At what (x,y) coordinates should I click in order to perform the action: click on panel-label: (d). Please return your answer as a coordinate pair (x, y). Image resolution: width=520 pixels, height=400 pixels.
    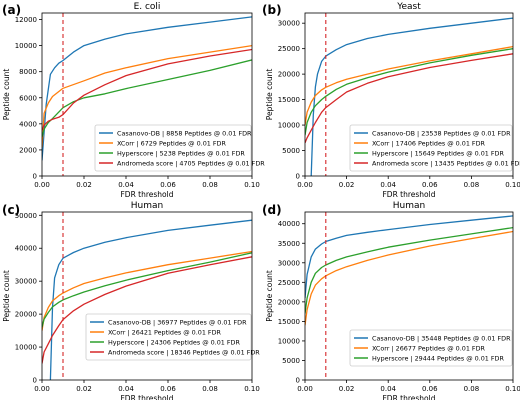
    Looking at the image, I should click on (272, 210).